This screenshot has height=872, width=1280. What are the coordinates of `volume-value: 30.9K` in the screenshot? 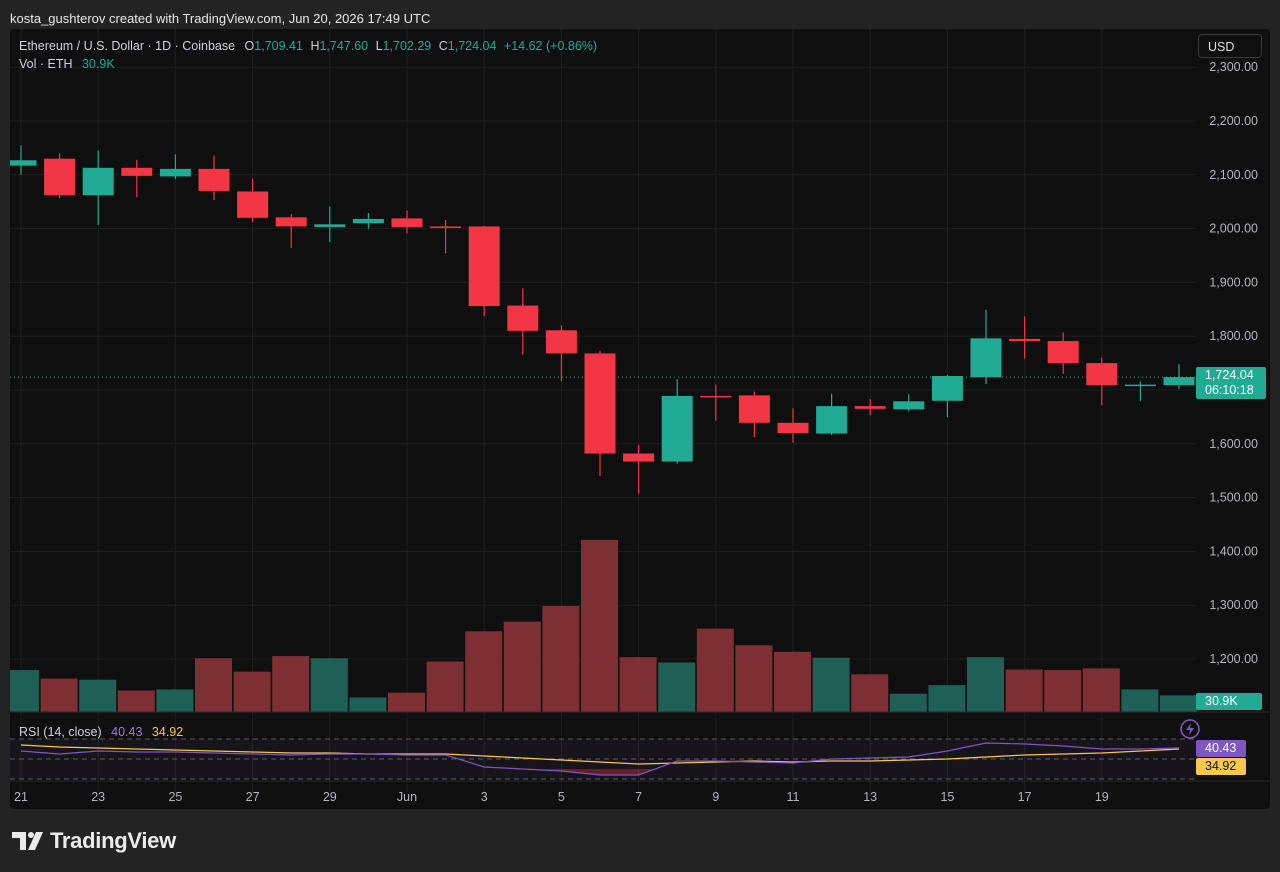 It's located at (98, 64).